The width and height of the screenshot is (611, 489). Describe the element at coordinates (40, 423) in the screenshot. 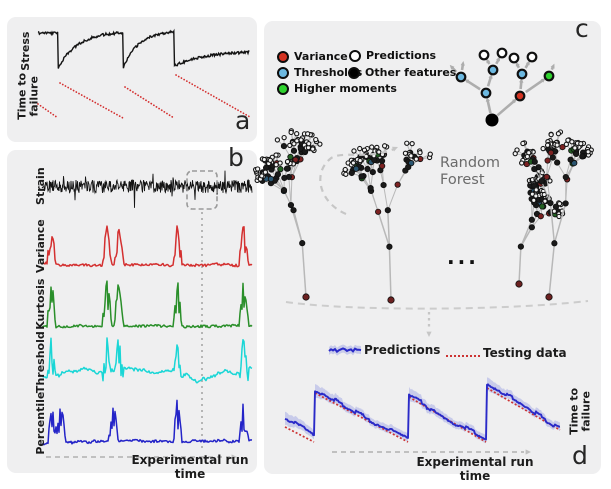

I see `ylabel-percentile: Percentile` at that location.